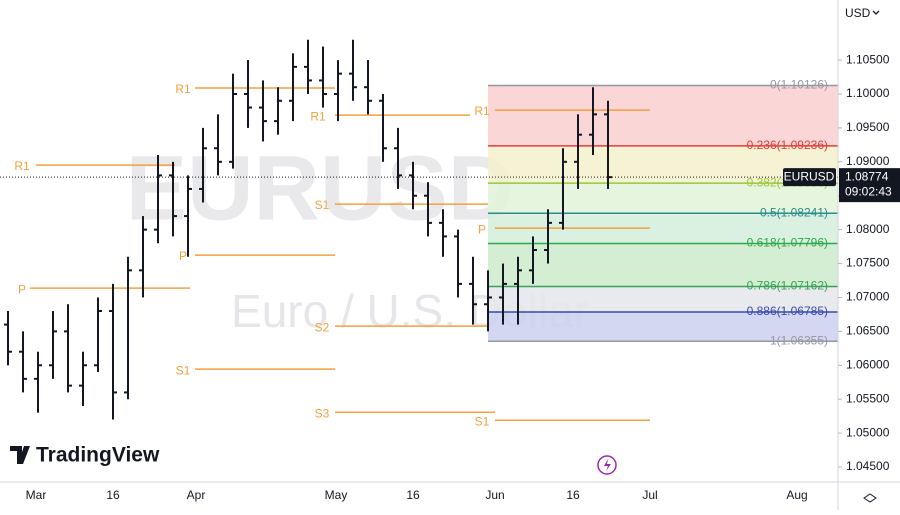 Image resolution: width=900 pixels, height=515 pixels. I want to click on x-tick-label: Jul, so click(649, 495).